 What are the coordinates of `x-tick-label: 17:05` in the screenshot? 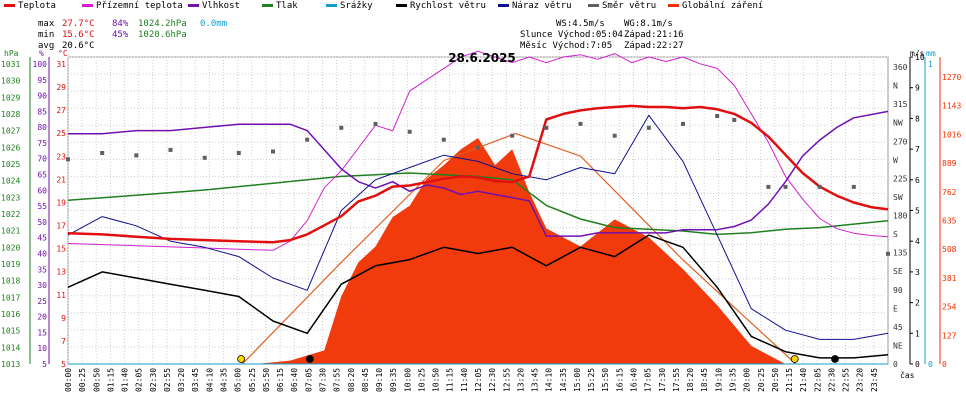 It's located at (648, 380).